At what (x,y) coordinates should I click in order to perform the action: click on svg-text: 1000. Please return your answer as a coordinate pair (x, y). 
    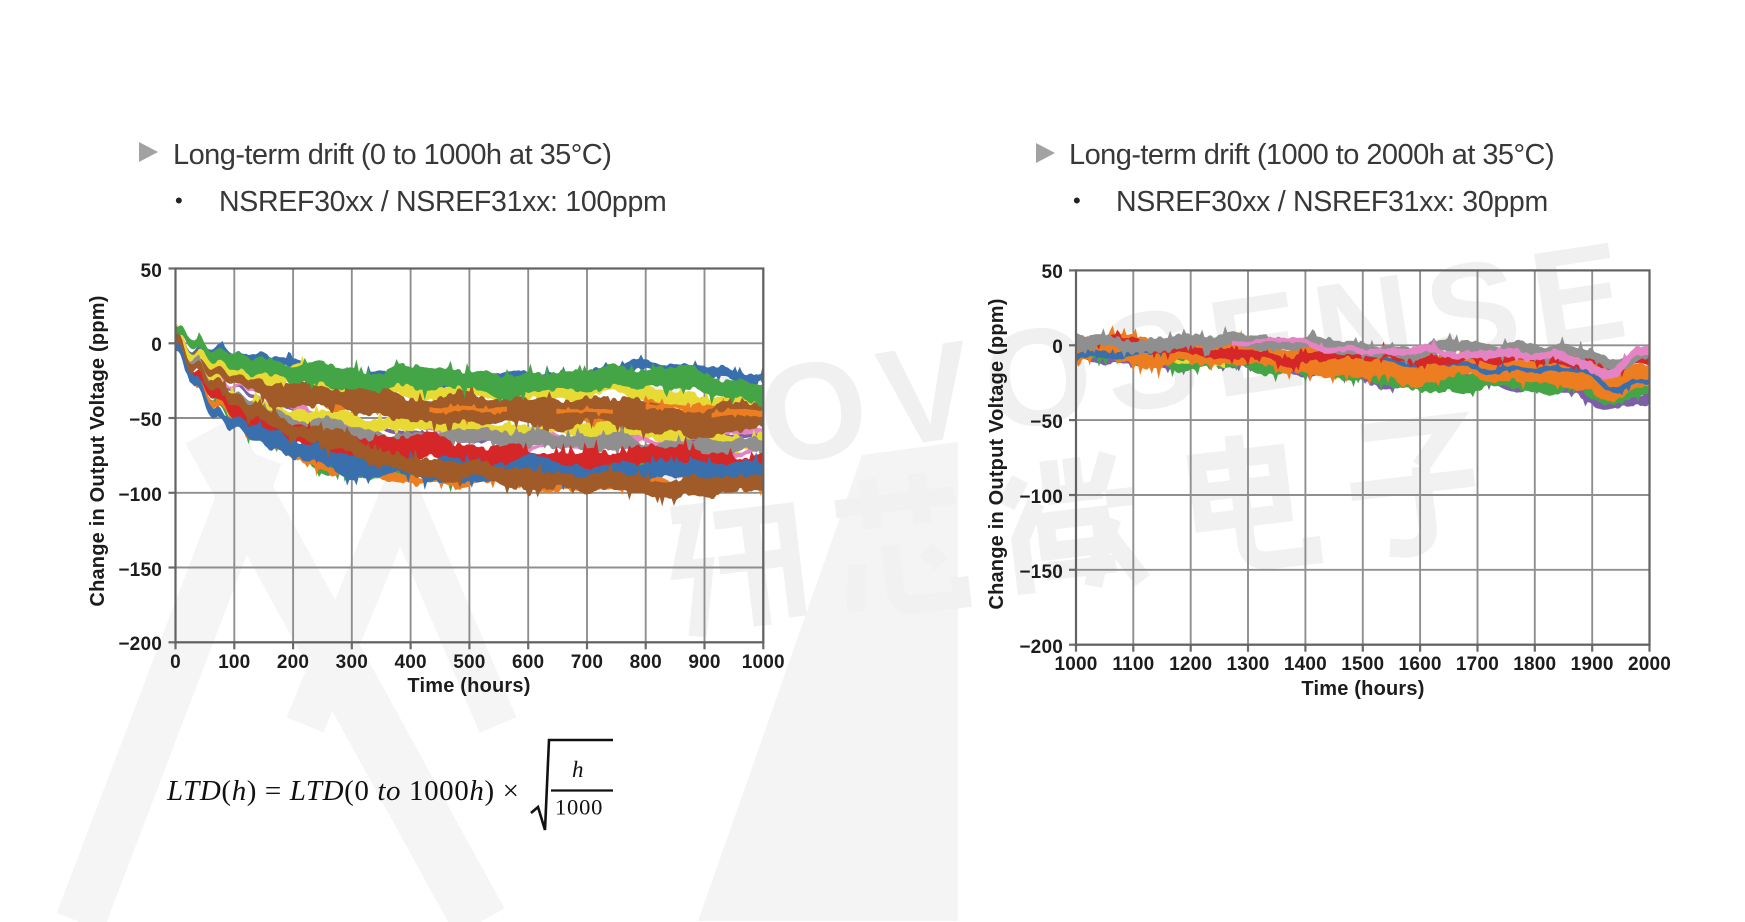
    Looking at the image, I should click on (579, 807).